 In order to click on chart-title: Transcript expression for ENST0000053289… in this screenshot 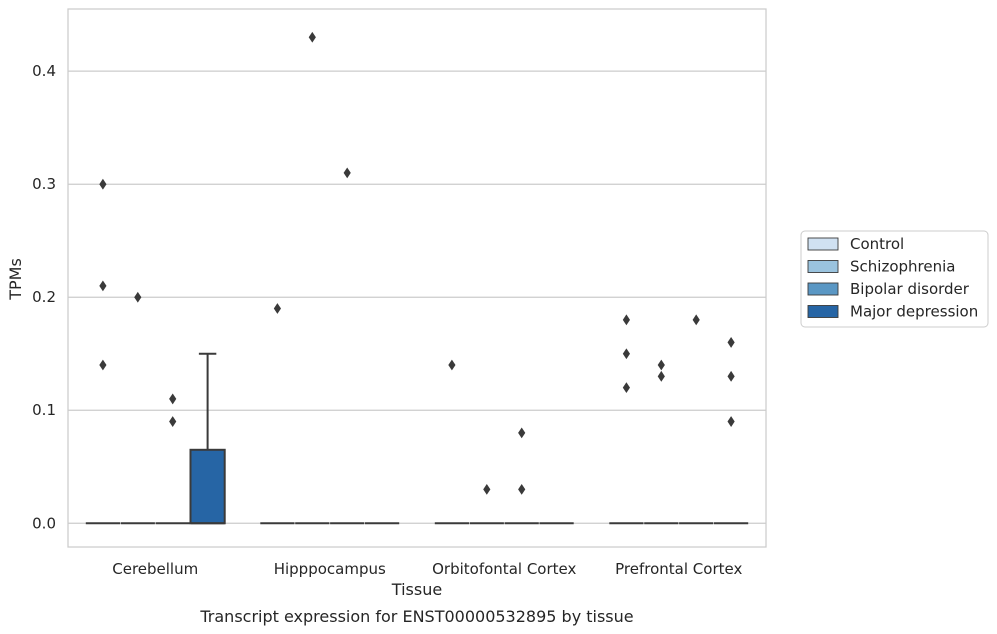, I will do `click(416, 616)`.